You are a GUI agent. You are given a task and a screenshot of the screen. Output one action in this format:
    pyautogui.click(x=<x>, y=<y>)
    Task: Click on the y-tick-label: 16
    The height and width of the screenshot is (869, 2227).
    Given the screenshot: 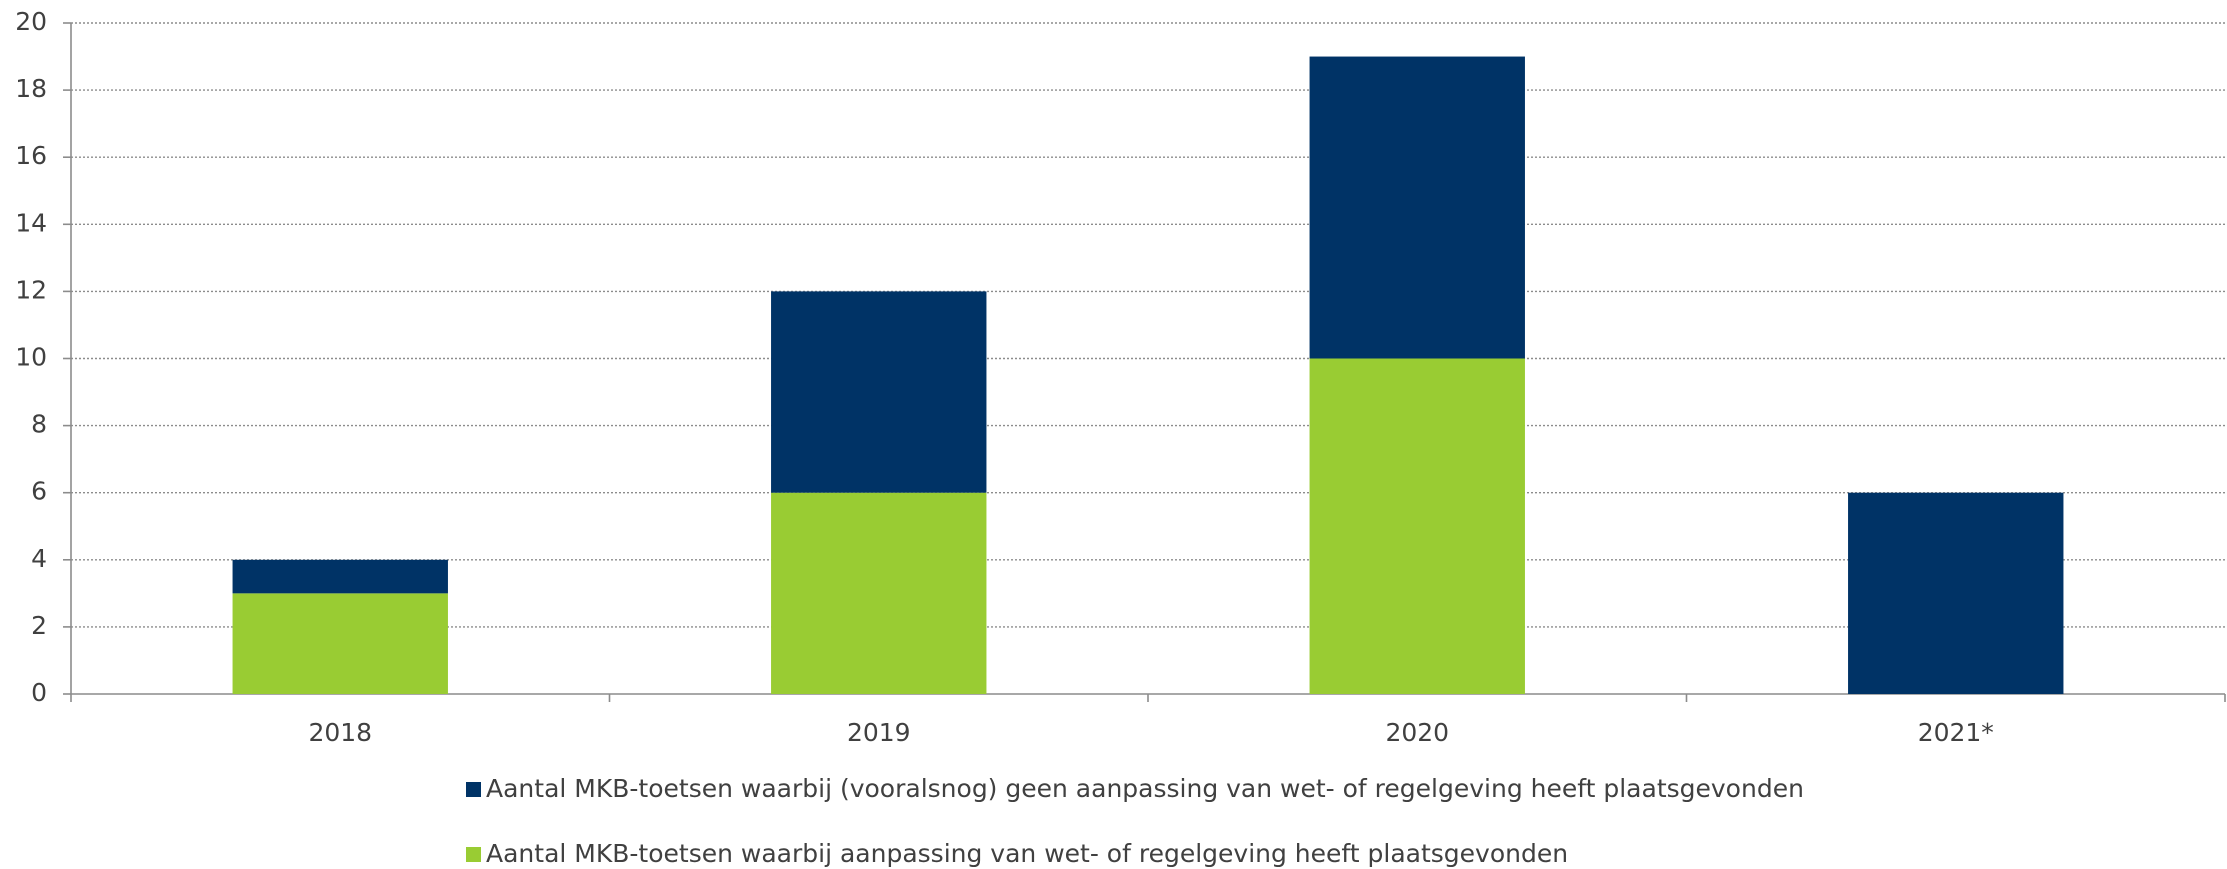 What is the action you would take?
    pyautogui.click(x=31, y=155)
    